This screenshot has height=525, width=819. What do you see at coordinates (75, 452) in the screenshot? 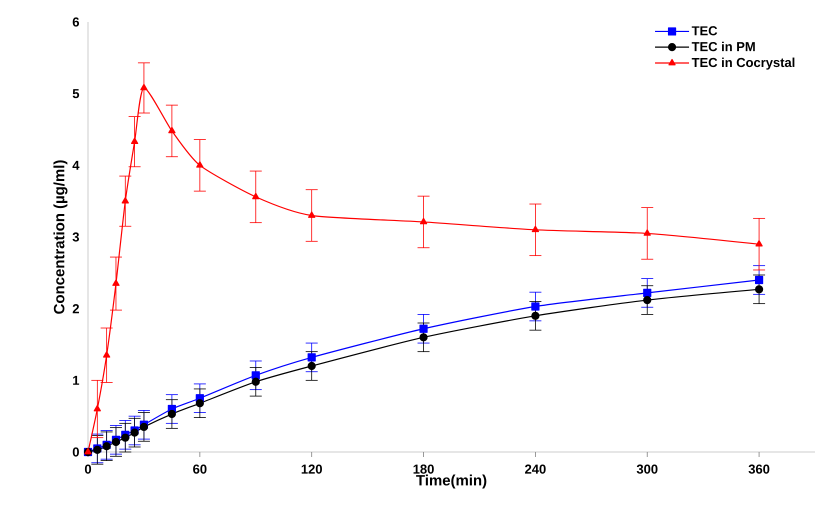
I see `y-tick-label: 0` at bounding box center [75, 452].